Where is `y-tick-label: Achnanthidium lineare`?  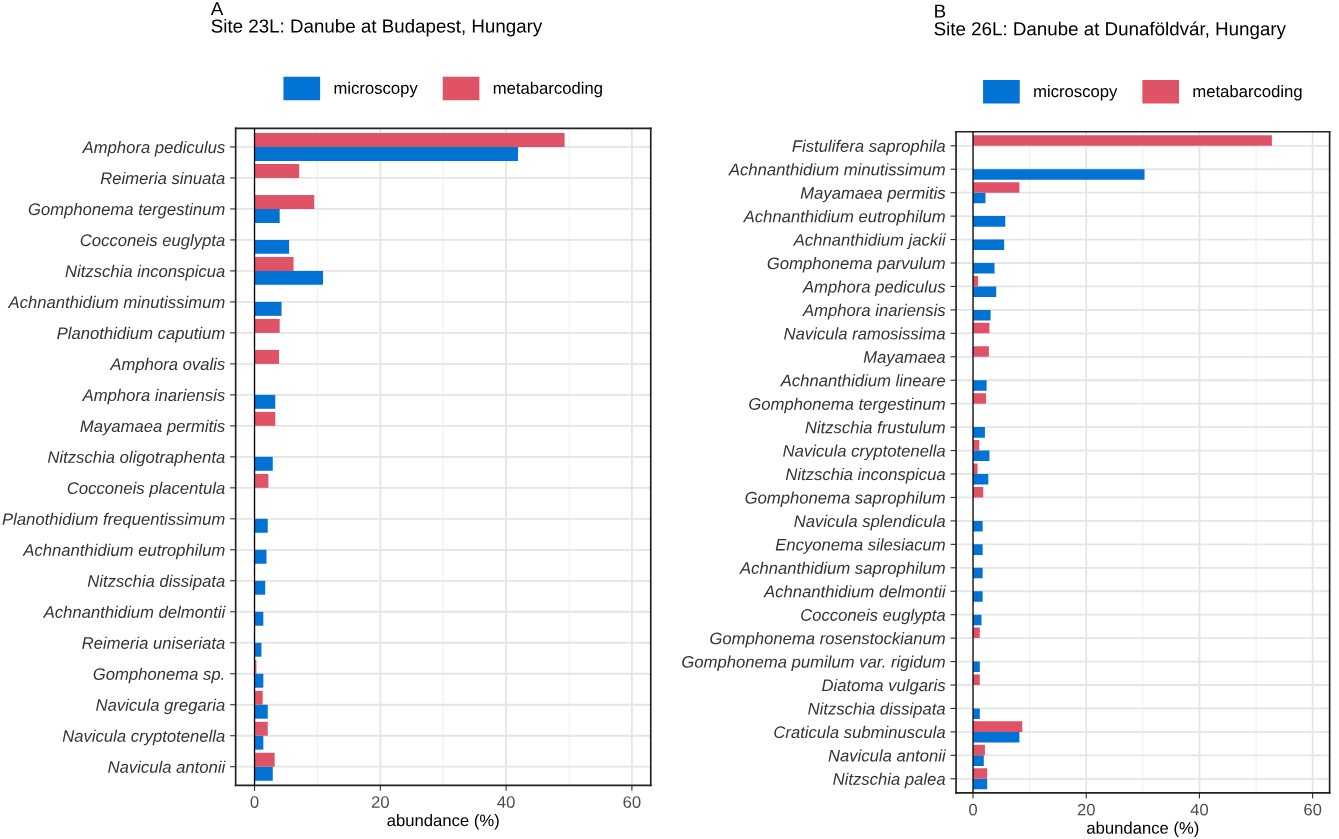
y-tick-label: Achnanthidium lineare is located at coordinates (862, 380).